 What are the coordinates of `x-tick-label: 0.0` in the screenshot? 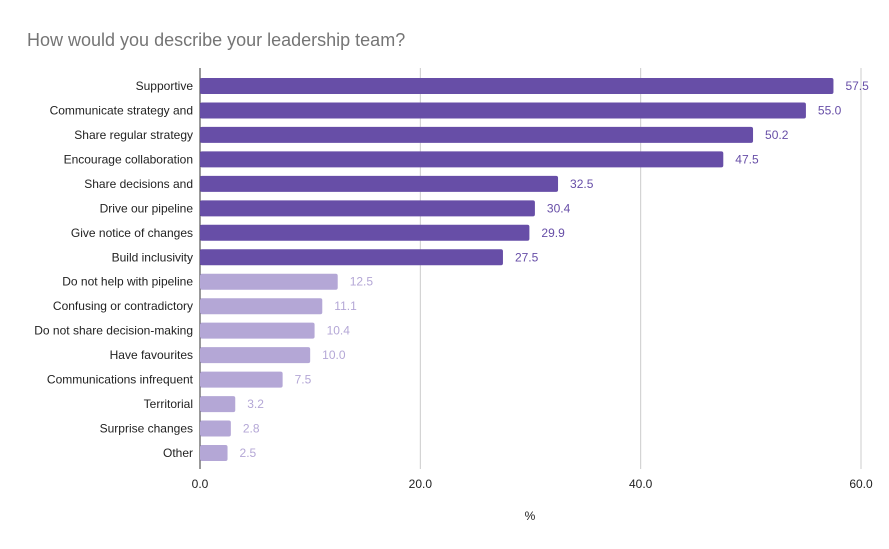 It's located at (200, 484).